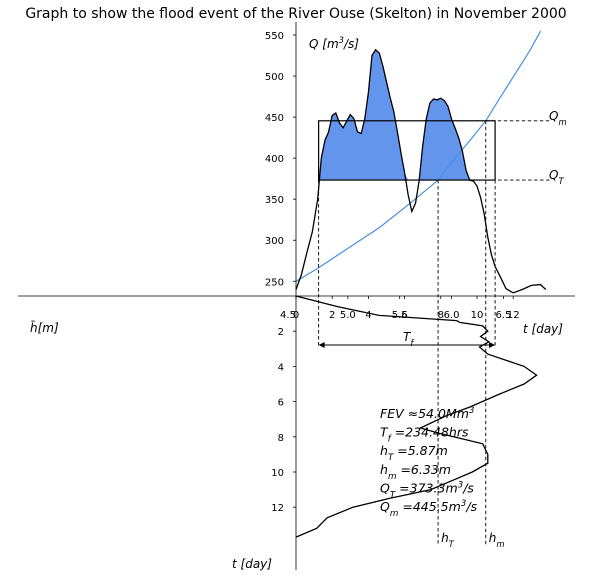 The width and height of the screenshot is (592, 585). I want to click on q-tick-label: 500, so click(274, 77).